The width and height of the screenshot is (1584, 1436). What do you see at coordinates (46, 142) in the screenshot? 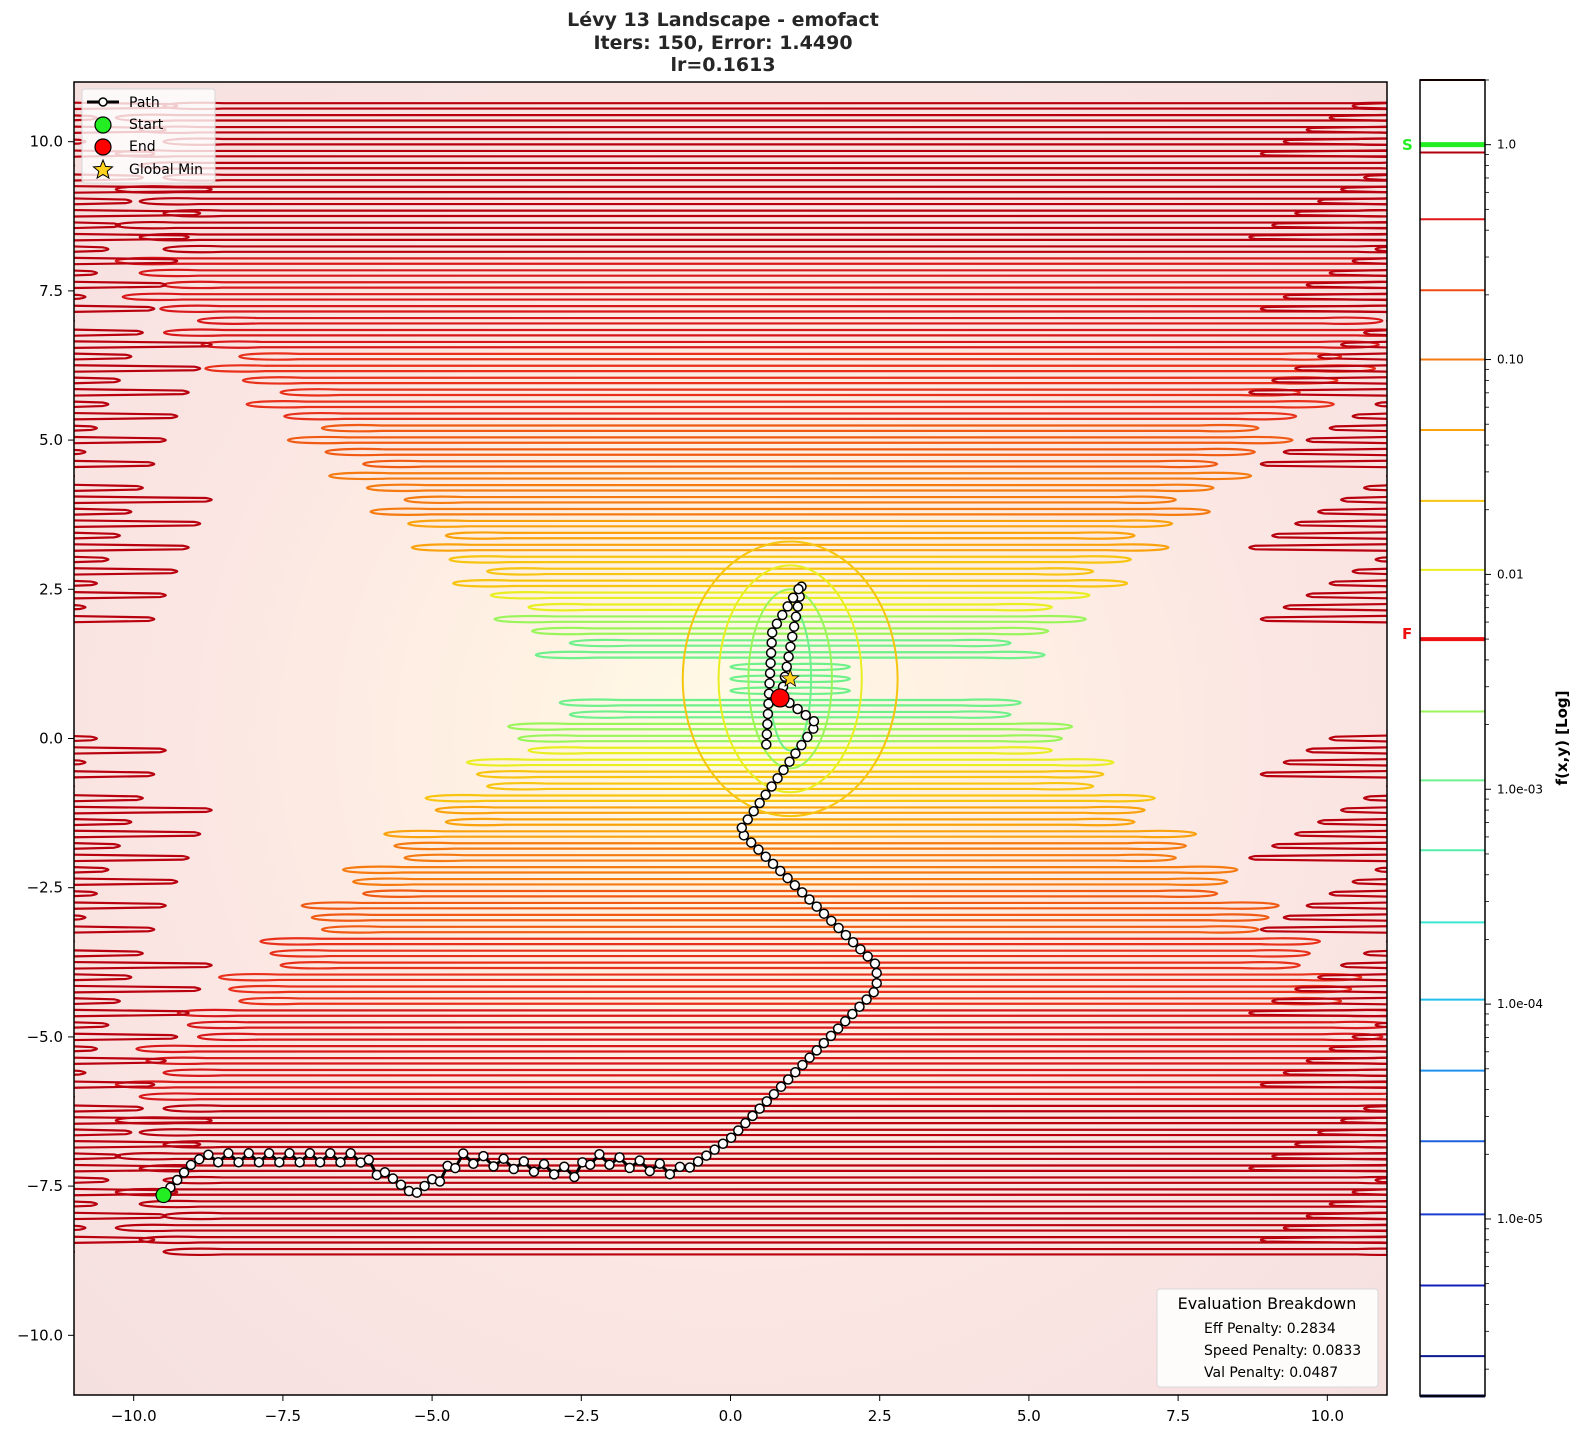
I see `y-tick-label: 10.0` at bounding box center [46, 142].